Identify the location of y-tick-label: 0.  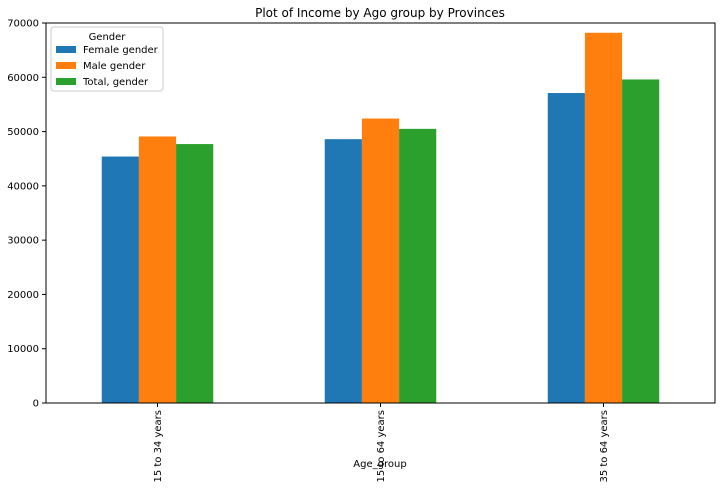
(36, 404).